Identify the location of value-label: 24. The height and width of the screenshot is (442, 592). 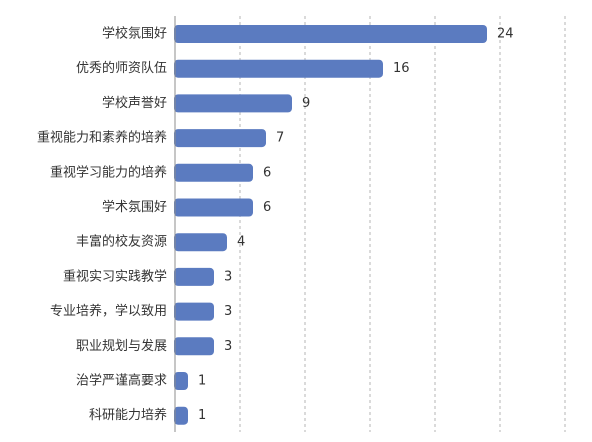
(505, 34).